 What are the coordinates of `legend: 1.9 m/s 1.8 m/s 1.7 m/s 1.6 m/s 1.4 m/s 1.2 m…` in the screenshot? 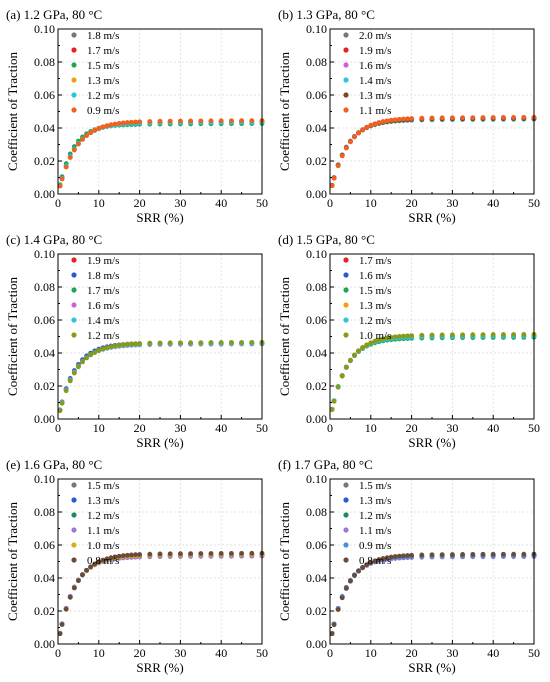 It's located at (95, 298).